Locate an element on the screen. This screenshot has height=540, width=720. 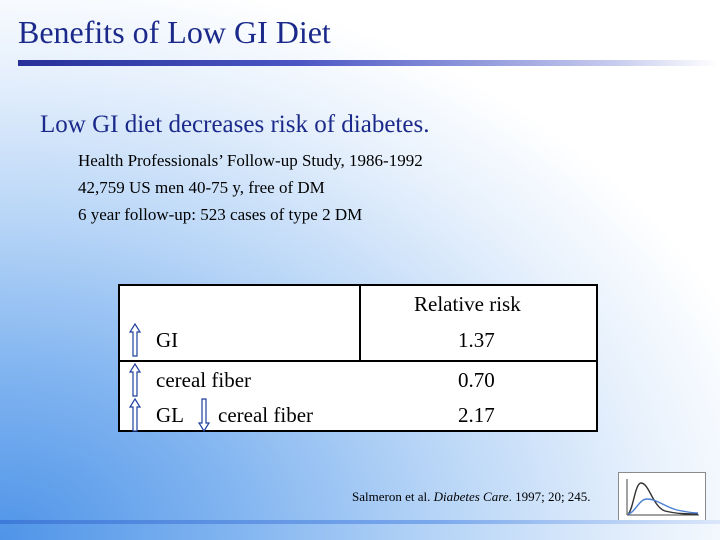
row-value-gl: 2.17 is located at coordinates (476, 415).